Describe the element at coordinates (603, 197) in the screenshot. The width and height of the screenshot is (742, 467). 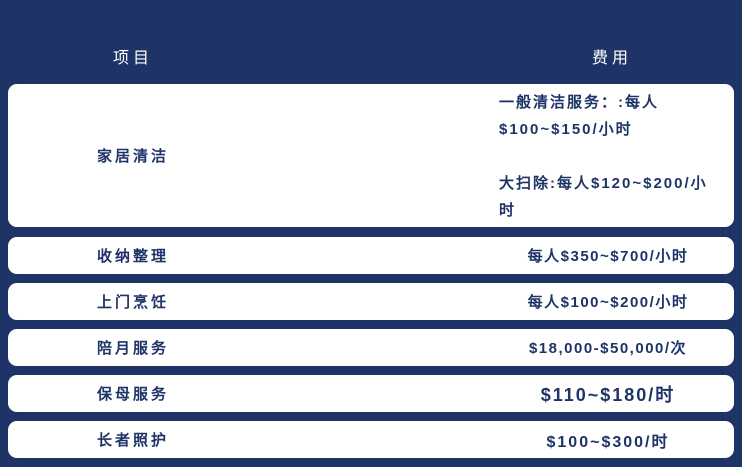
I see `fee-paragraph-deep-cleaning: 大扫除:每人$120~$200/小时` at that location.